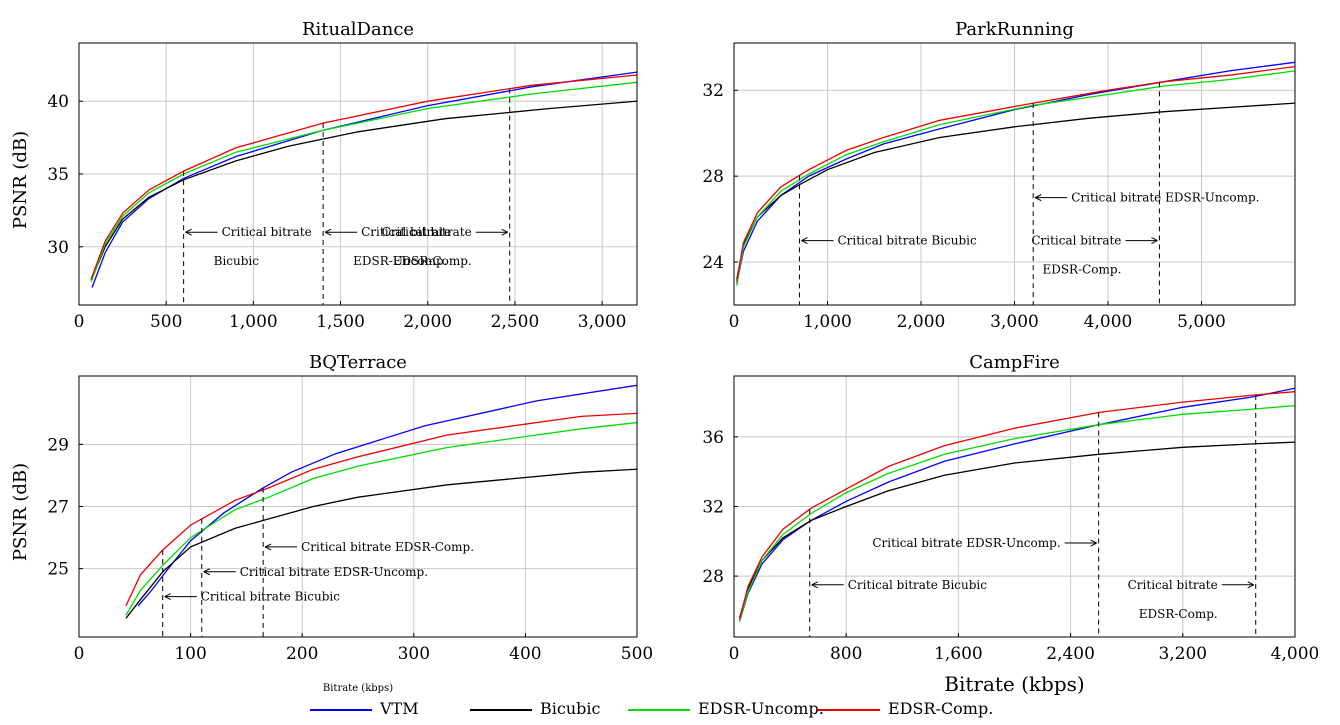 The width and height of the screenshot is (1340, 725). Describe the element at coordinates (659, 710) in the screenshot. I see `legend-swatch-edsr-uncomp` at that location.